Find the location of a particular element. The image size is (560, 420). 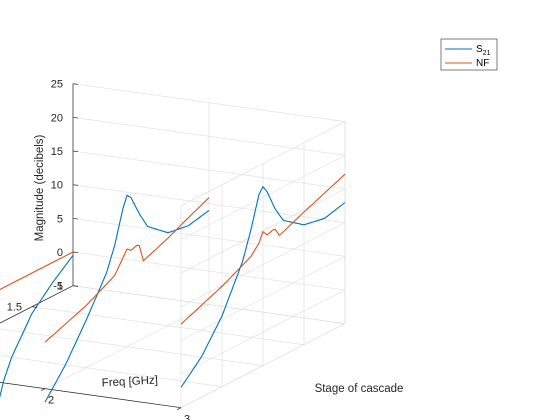

legend-label-nf: NF is located at coordinates (482, 63).